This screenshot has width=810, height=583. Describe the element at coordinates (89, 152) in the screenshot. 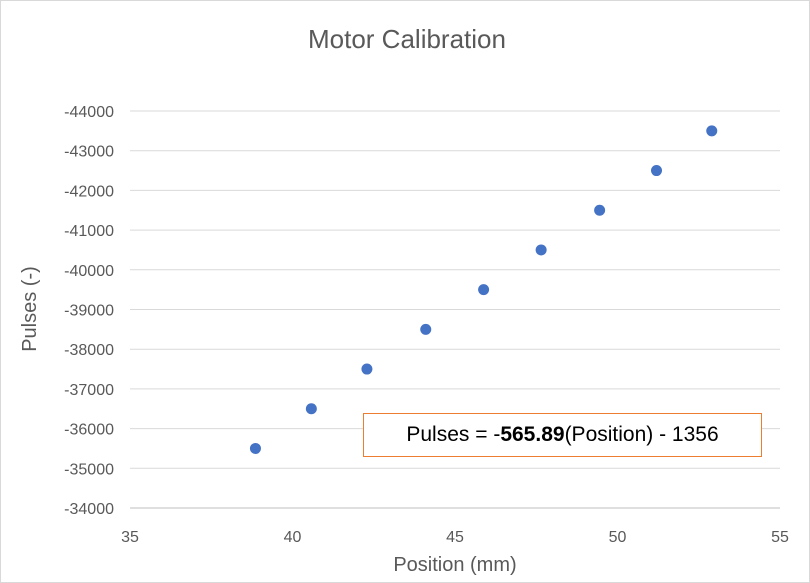

I see `y-tick-label: -43000` at that location.